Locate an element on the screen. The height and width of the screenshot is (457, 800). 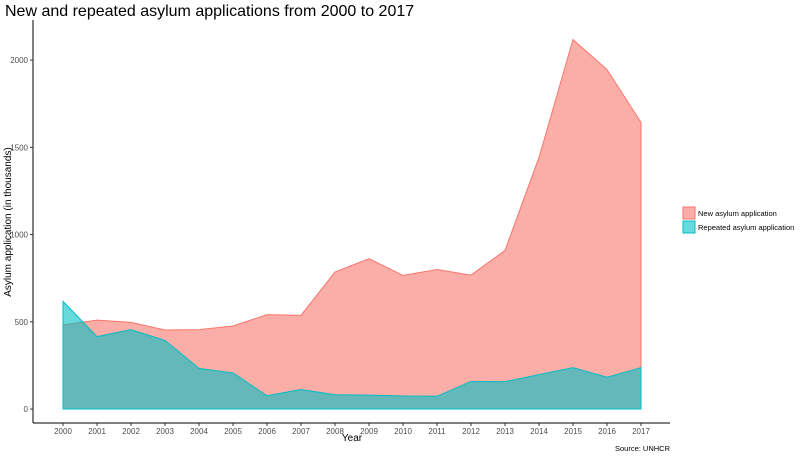
y-axis-ticks: 0 500 1000 1500 2000 is located at coordinates (21, 235).